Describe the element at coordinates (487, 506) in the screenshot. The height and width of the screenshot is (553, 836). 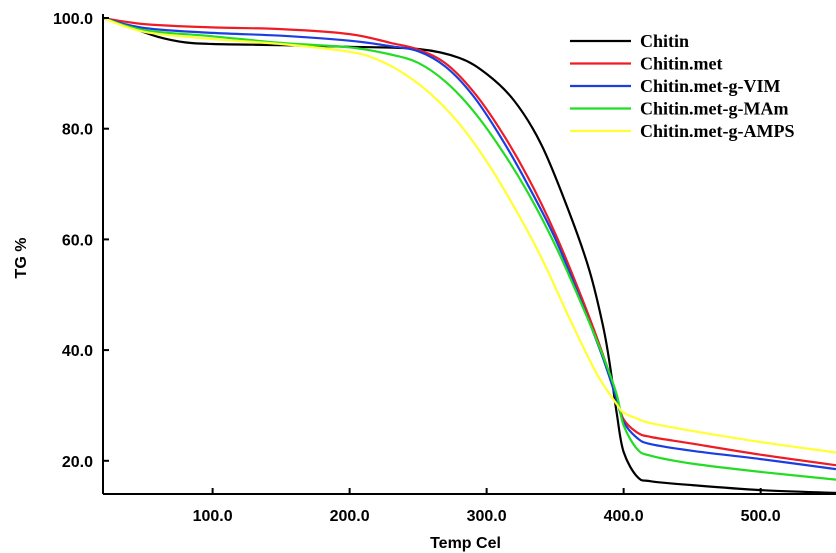
I see `x-ticks: 100.0 200.0 300.0 400.0 500.0` at that location.